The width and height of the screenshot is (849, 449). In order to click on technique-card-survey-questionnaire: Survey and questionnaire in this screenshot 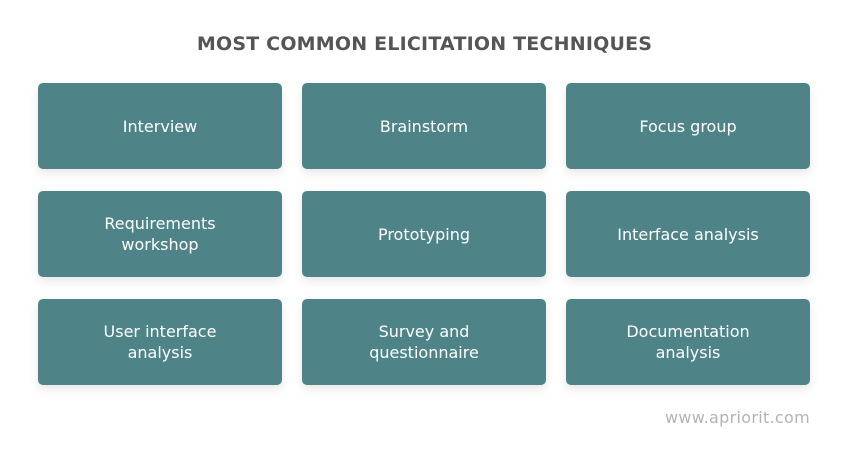, I will do `click(424, 342)`.